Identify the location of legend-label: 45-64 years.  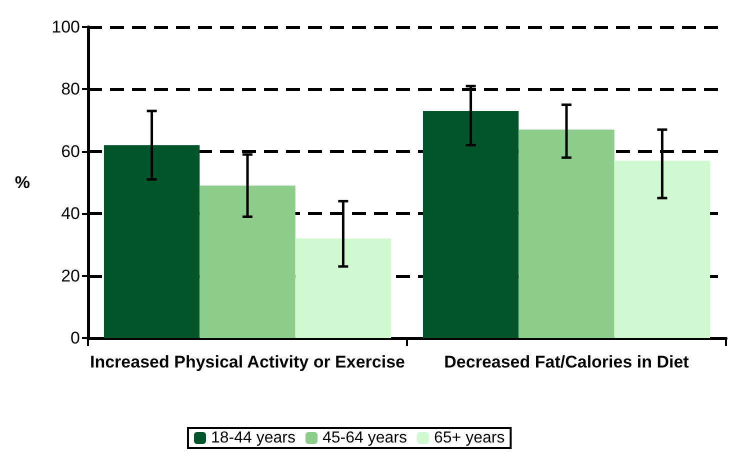
(364, 438).